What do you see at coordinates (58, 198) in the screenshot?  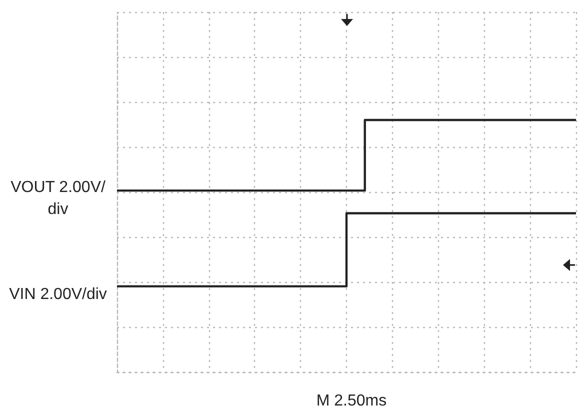 I see `series-label: VOUT 2.00V/div` at bounding box center [58, 198].